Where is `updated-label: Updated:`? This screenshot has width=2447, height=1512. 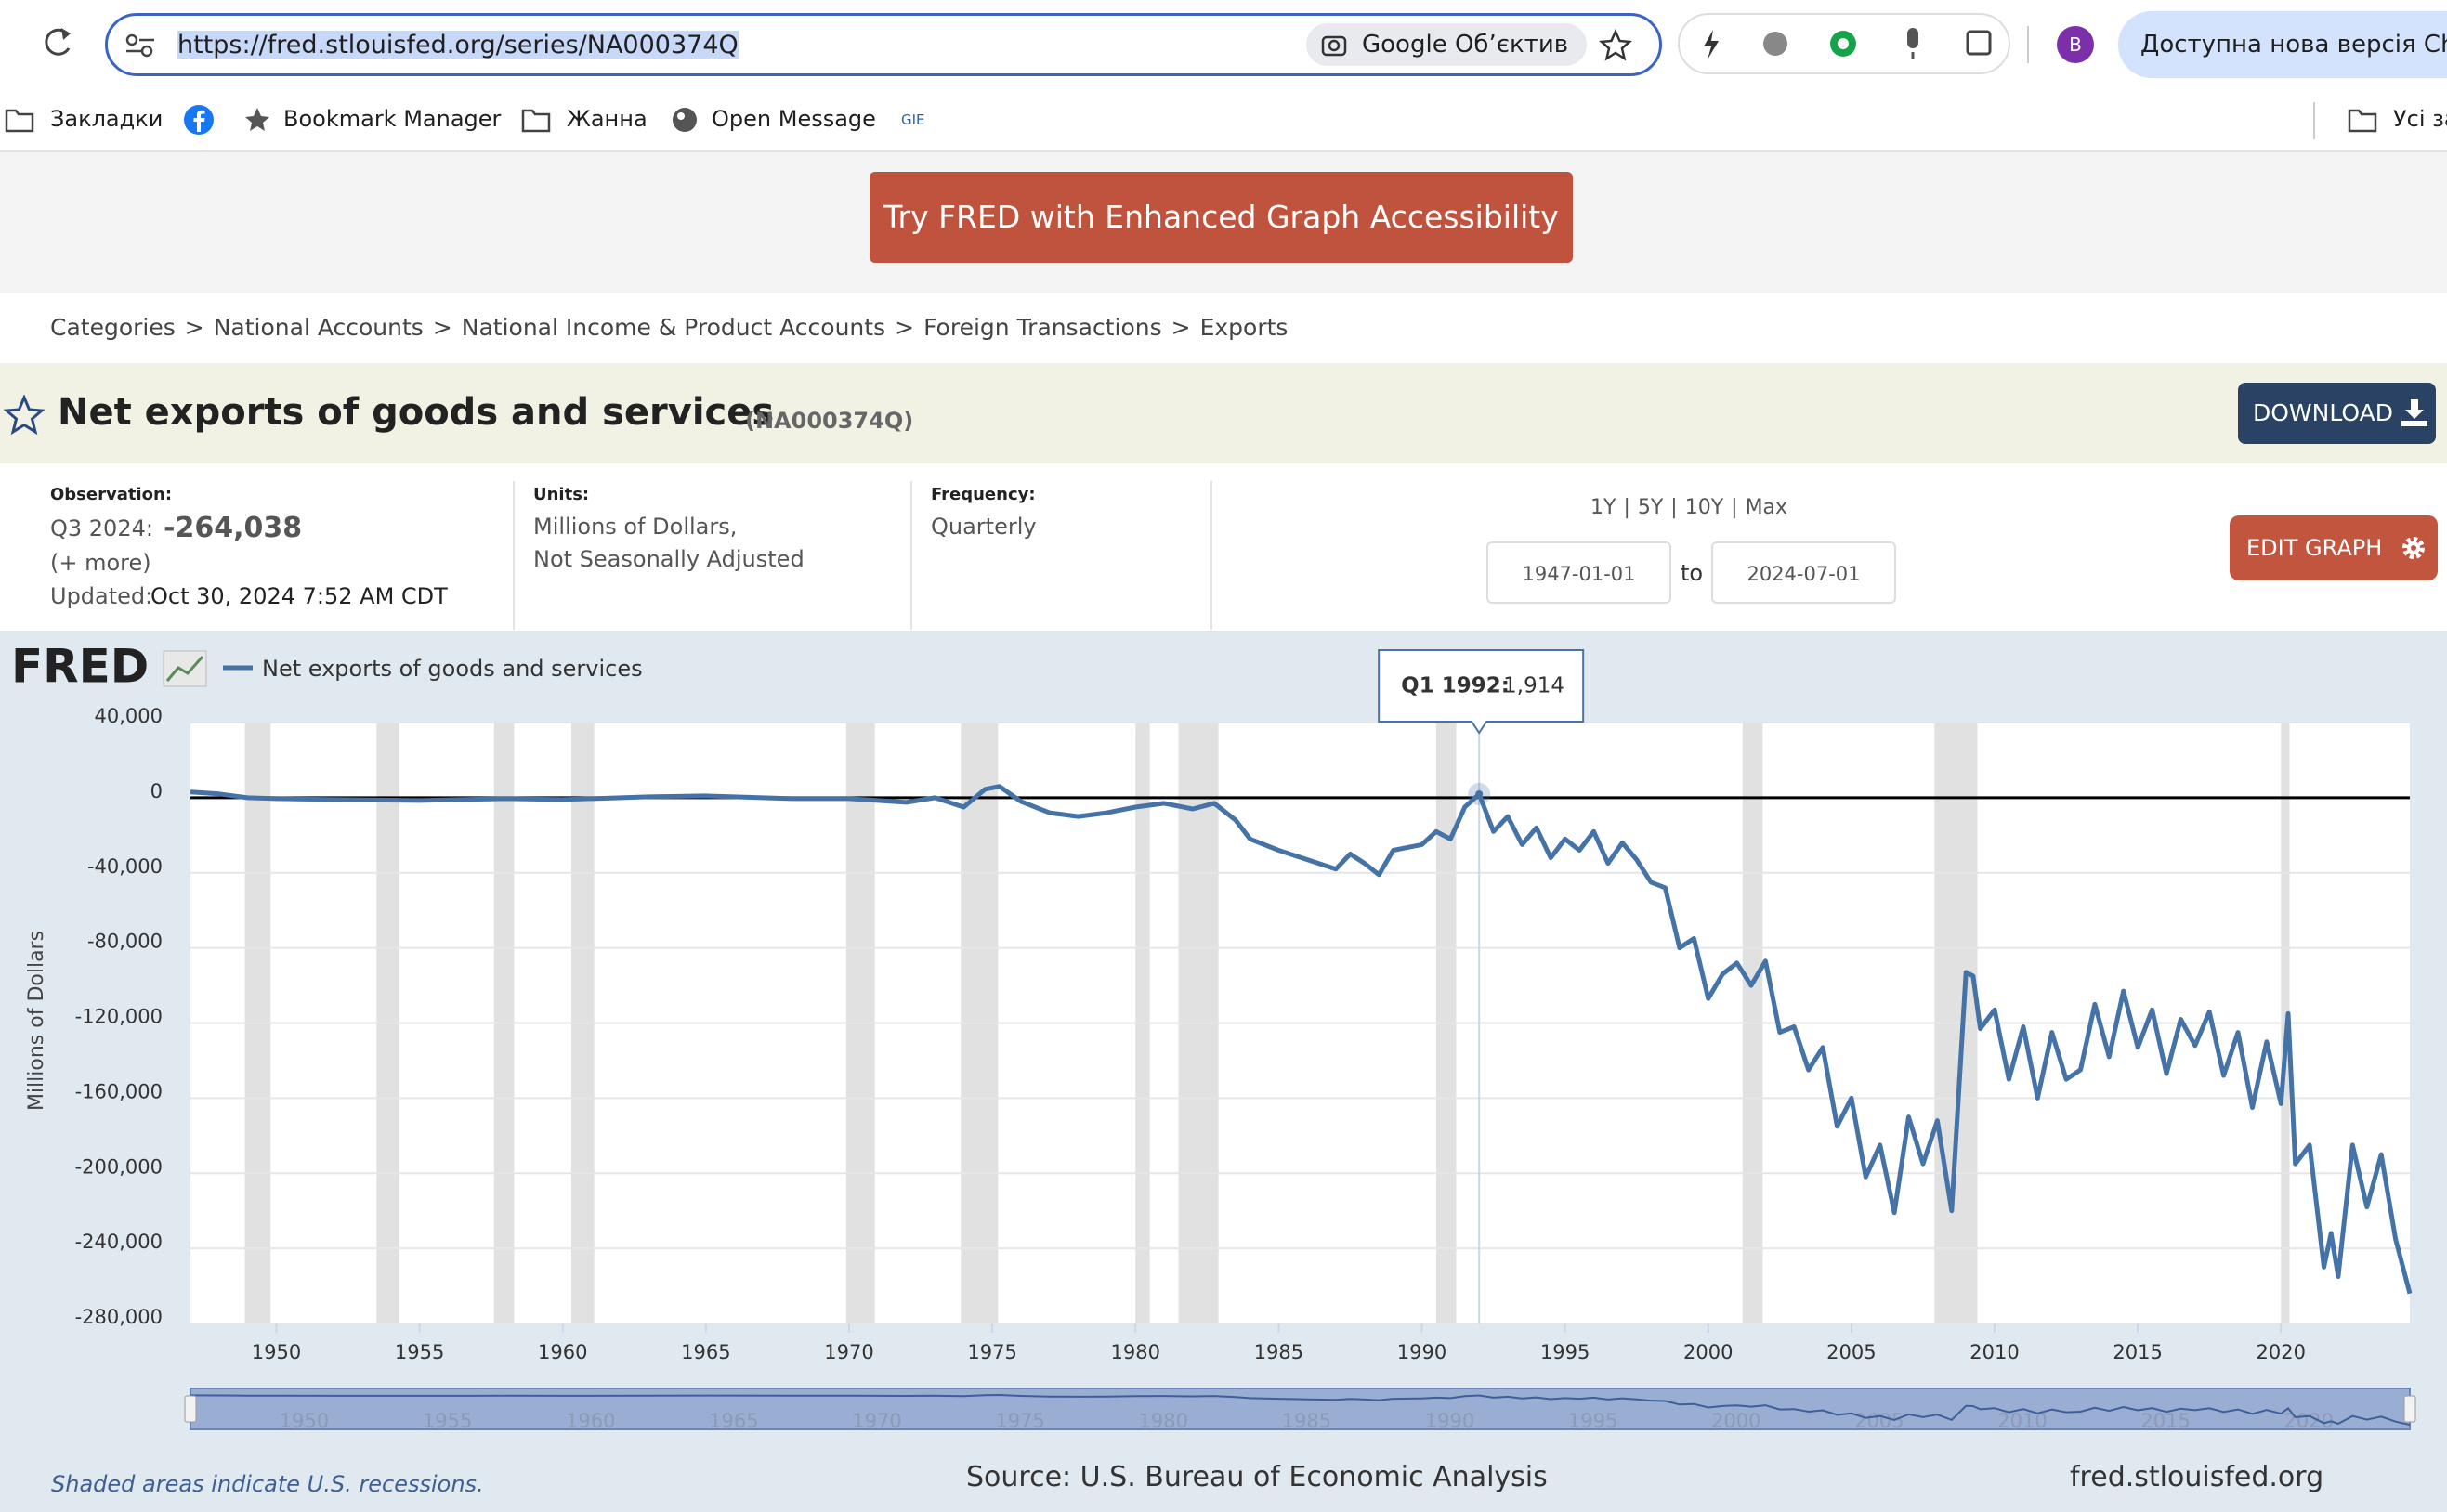
updated-label: Updated: is located at coordinates (102, 596).